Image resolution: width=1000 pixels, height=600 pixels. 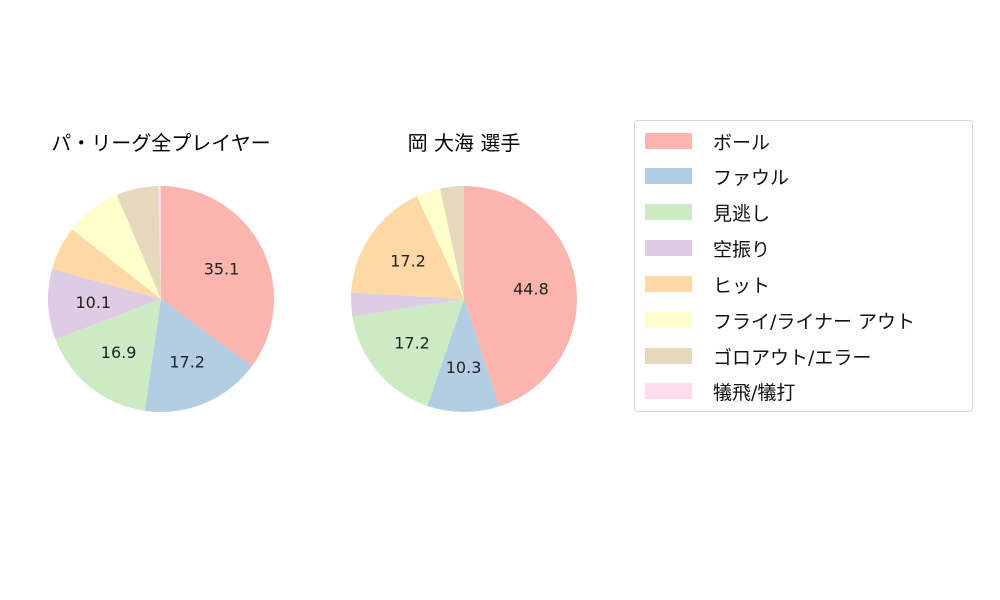 What do you see at coordinates (708, 212) in the screenshot?
I see `legend-item-called-strike: 見逃し` at bounding box center [708, 212].